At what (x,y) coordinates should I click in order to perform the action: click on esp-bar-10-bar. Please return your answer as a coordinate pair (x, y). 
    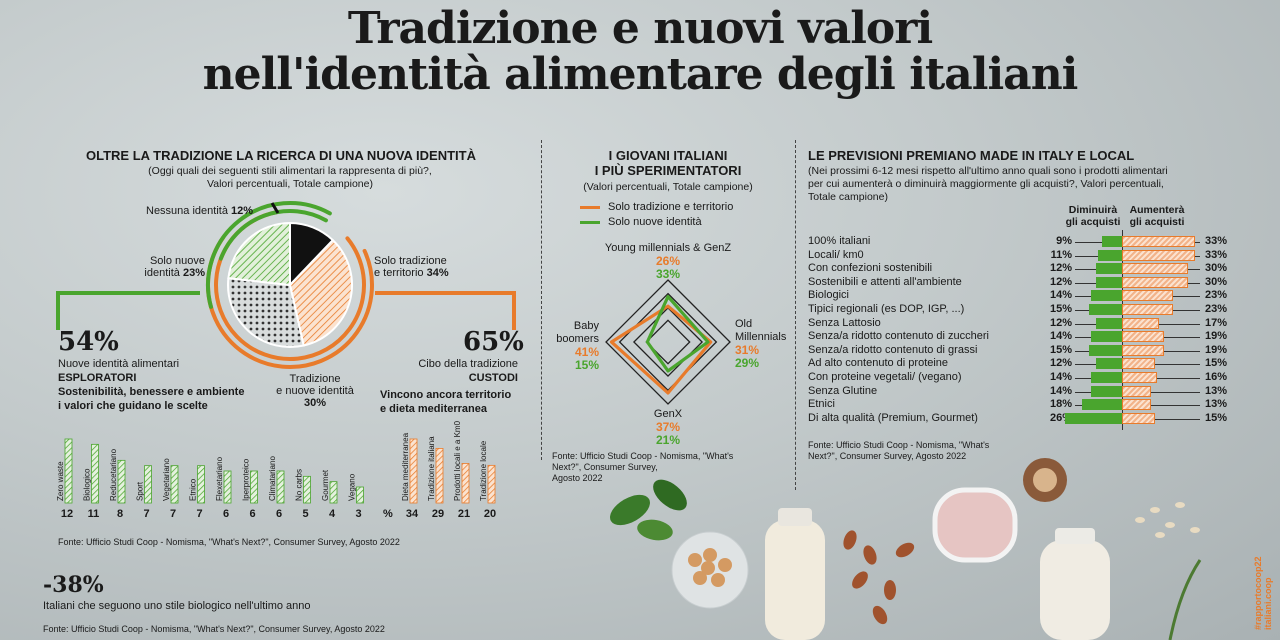
    Looking at the image, I should click on (333, 492).